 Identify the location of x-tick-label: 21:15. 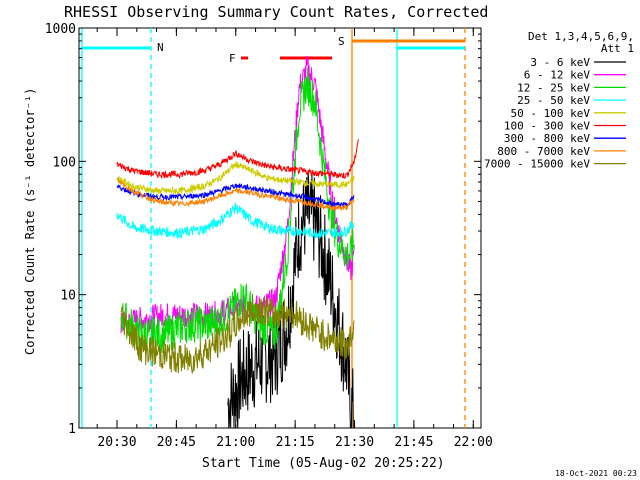
(295, 442).